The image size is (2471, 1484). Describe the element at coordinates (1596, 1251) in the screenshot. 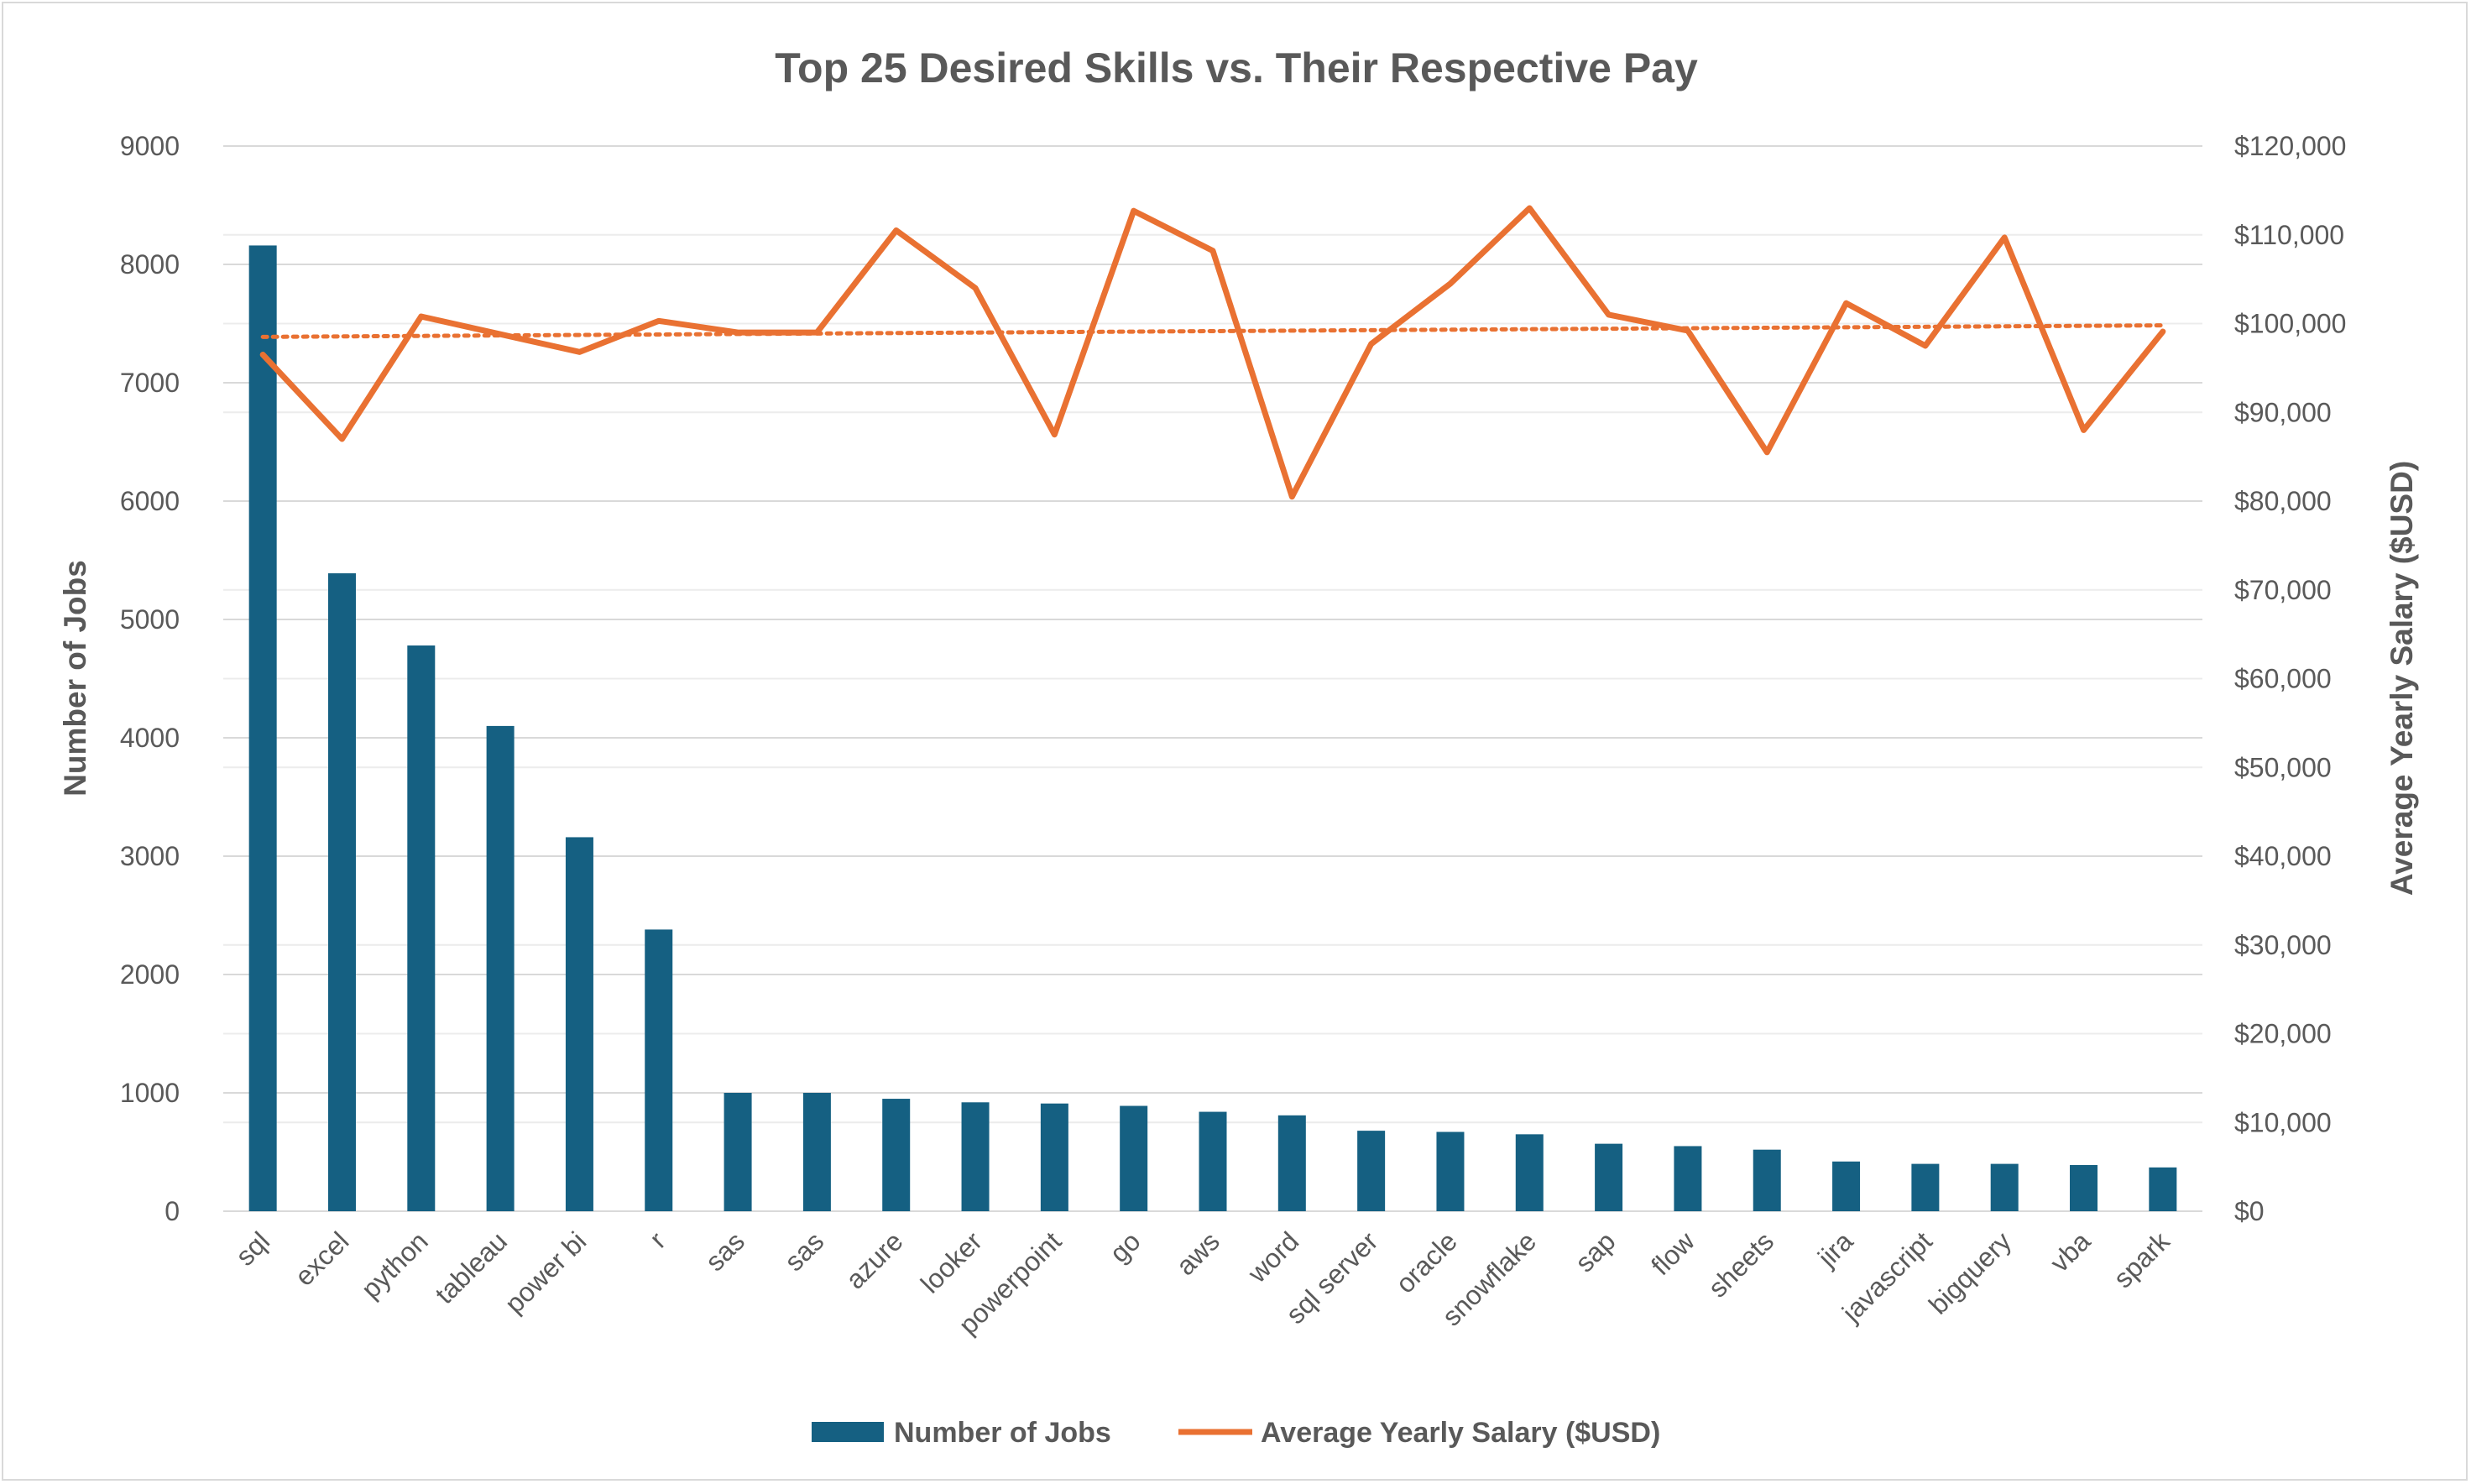

I see `x-tick-label: sap` at that location.